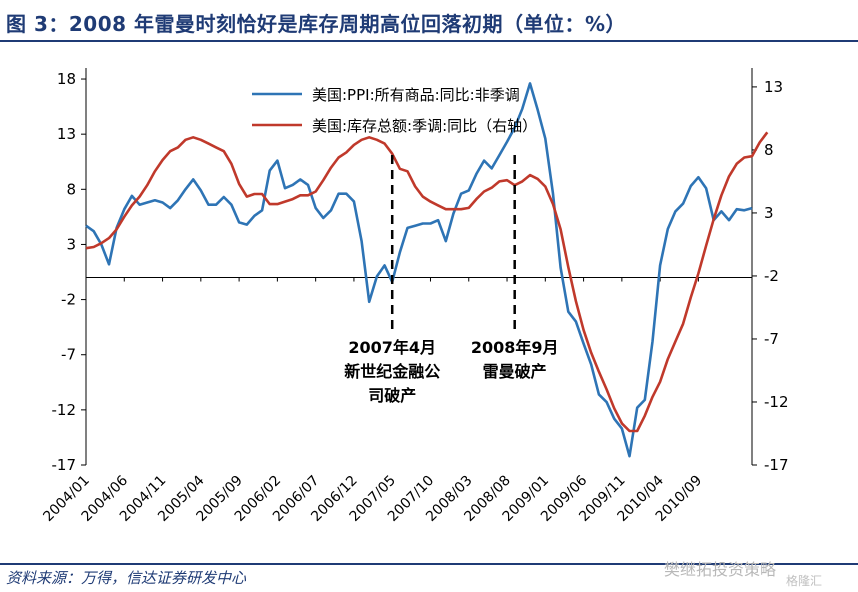 The image size is (858, 592). I want to click on legend-label: 美国:PPI:所有商品:同比:非季调, so click(416, 95).